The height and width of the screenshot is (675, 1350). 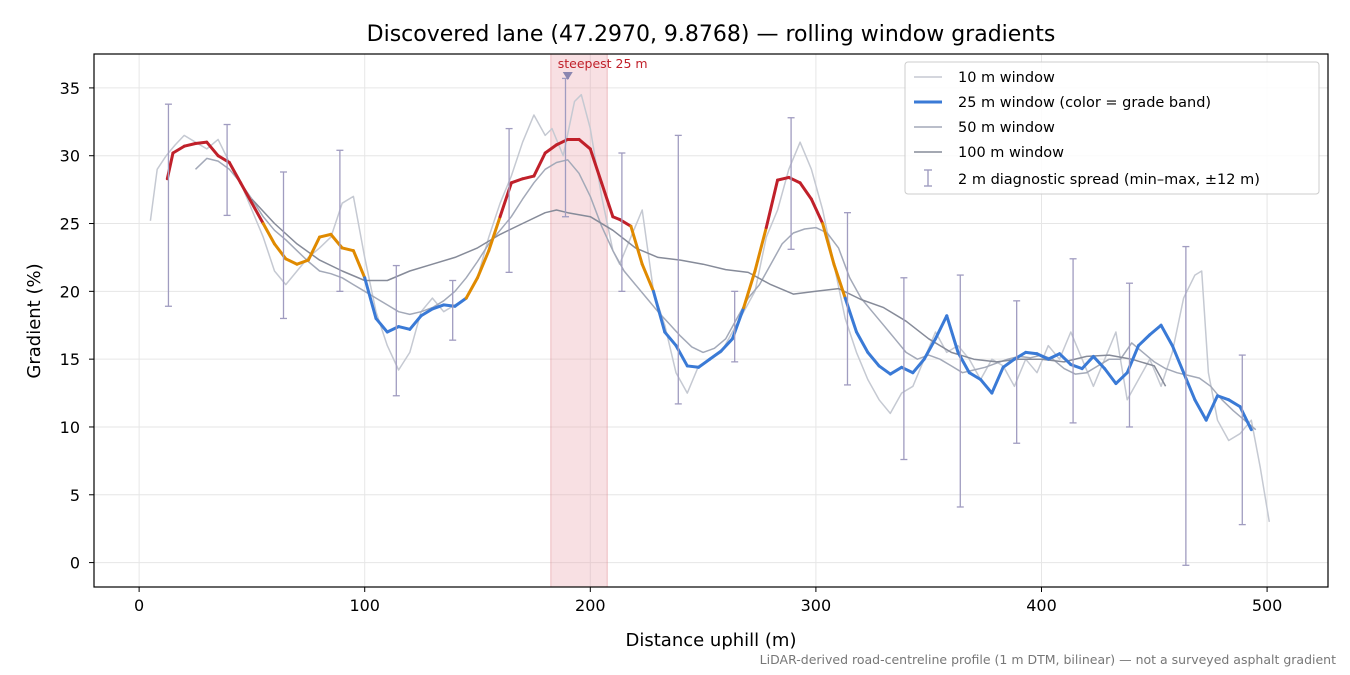 What do you see at coordinates (70, 291) in the screenshot?
I see `y-tick-label: 20` at bounding box center [70, 291].